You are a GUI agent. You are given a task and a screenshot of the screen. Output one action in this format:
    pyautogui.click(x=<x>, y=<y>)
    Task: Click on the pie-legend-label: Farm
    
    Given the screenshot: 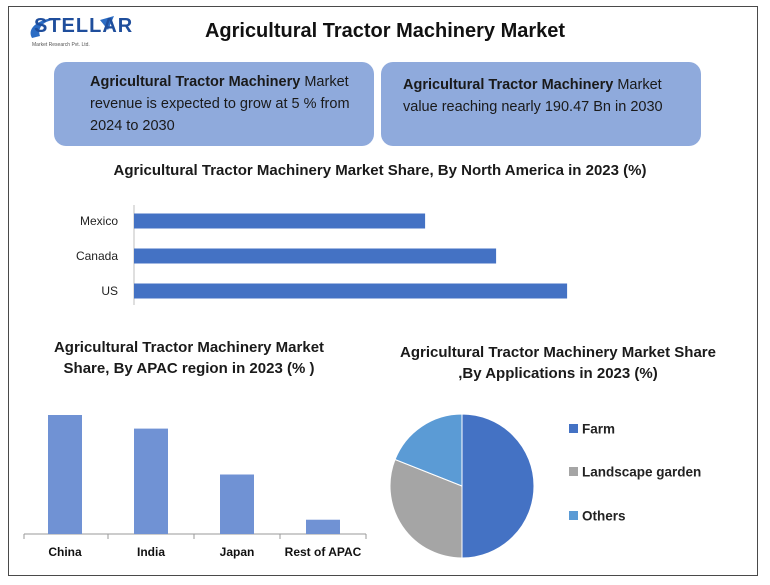 What is the action you would take?
    pyautogui.click(x=598, y=429)
    